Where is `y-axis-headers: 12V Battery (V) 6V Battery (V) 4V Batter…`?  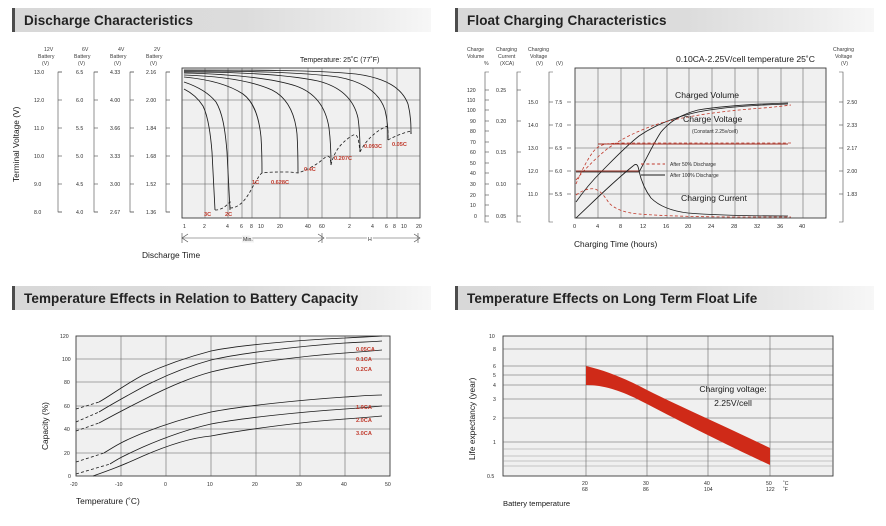
y-axis-headers: 12V Battery (V) 6V Battery (V) 4V Batter… is located at coordinates (100, 57).